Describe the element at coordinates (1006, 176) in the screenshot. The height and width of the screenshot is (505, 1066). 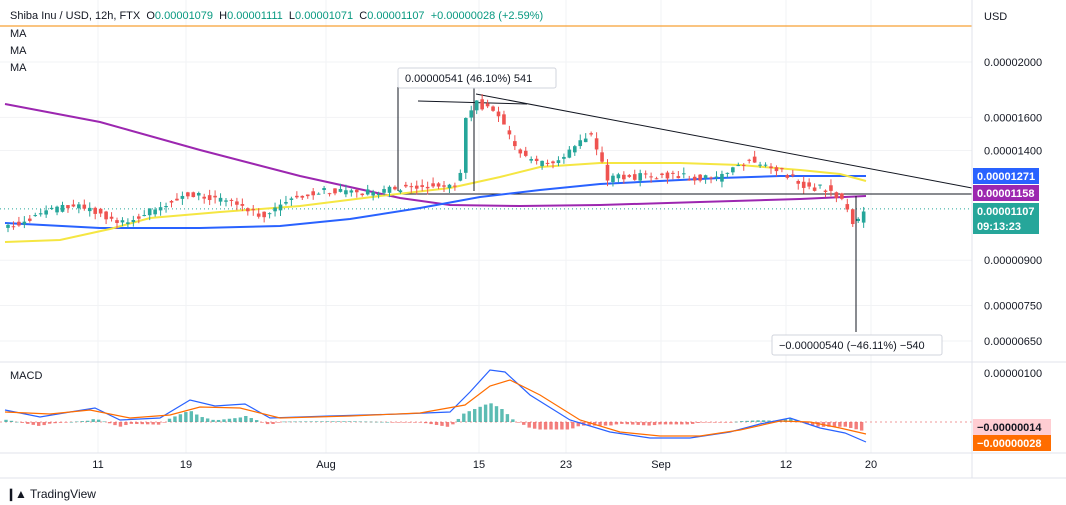
I see `price-badge` at that location.